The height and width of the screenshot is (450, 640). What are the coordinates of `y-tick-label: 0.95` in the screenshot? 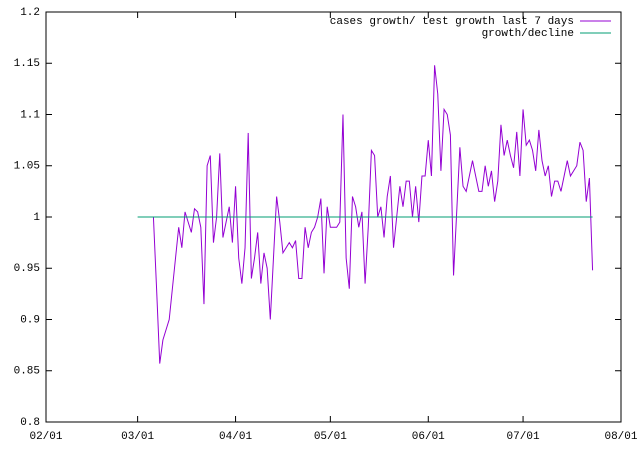 It's located at (27, 269).